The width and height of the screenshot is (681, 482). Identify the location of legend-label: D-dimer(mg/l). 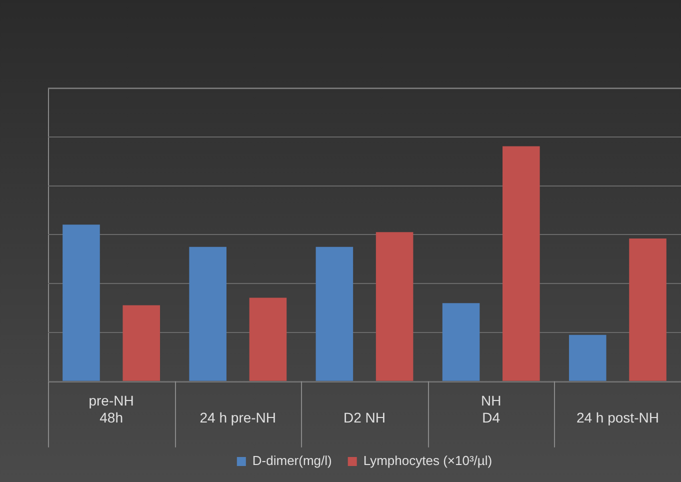
(292, 460).